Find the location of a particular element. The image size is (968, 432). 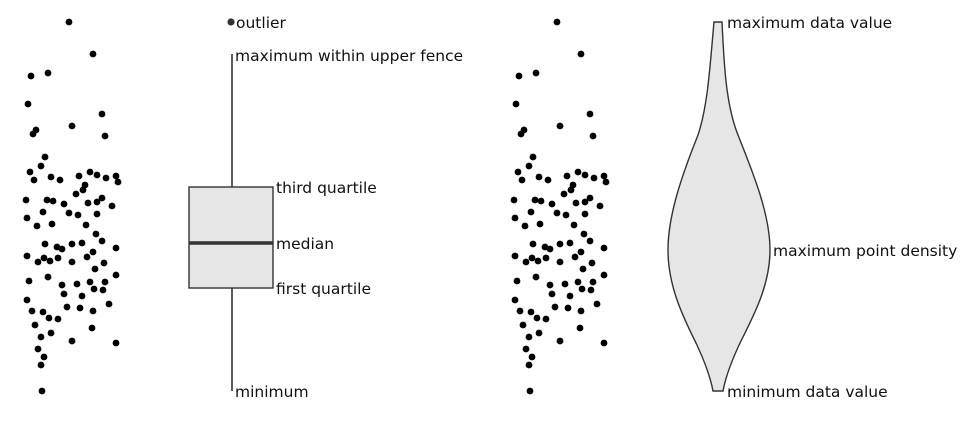

jitter-points-boxplot is located at coordinates (72, 206).